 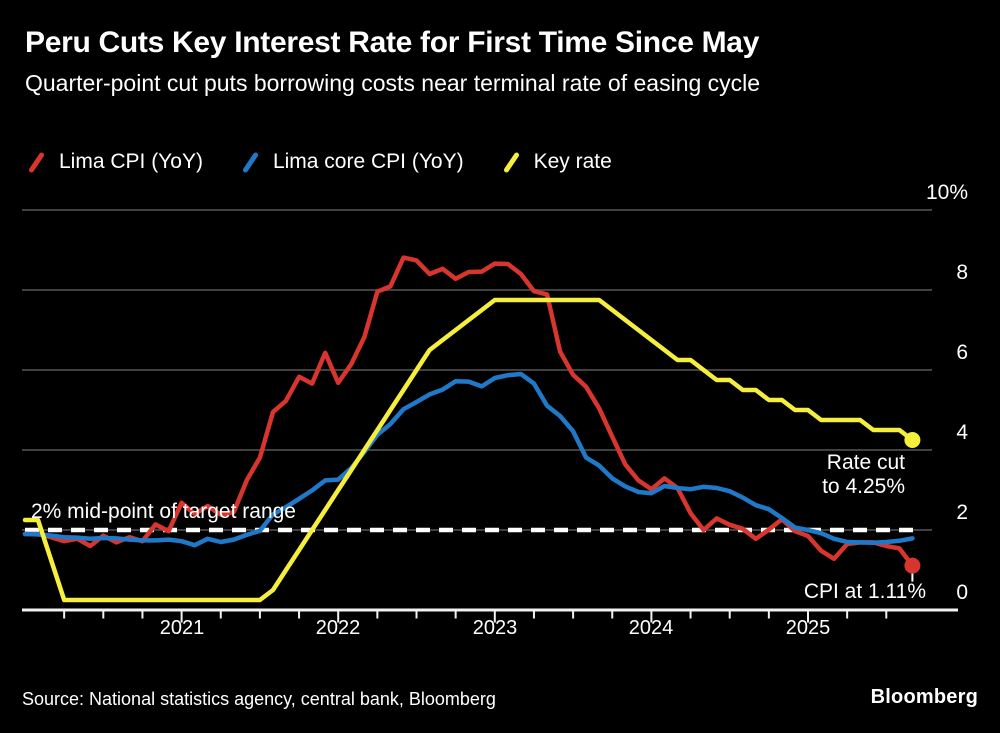 I want to click on y-axis-label-10: 10%, so click(x=946, y=192).